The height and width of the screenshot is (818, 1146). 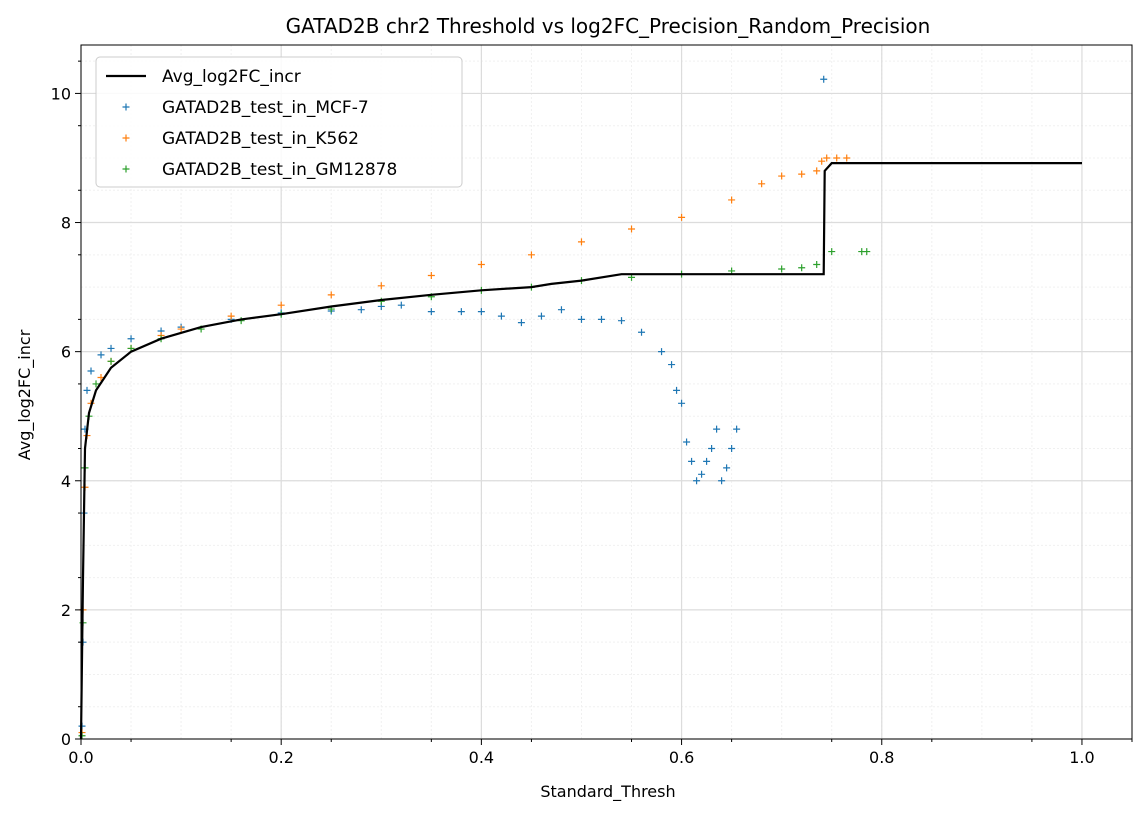 I want to click on x-tick-label: 0.6, so click(x=681, y=757).